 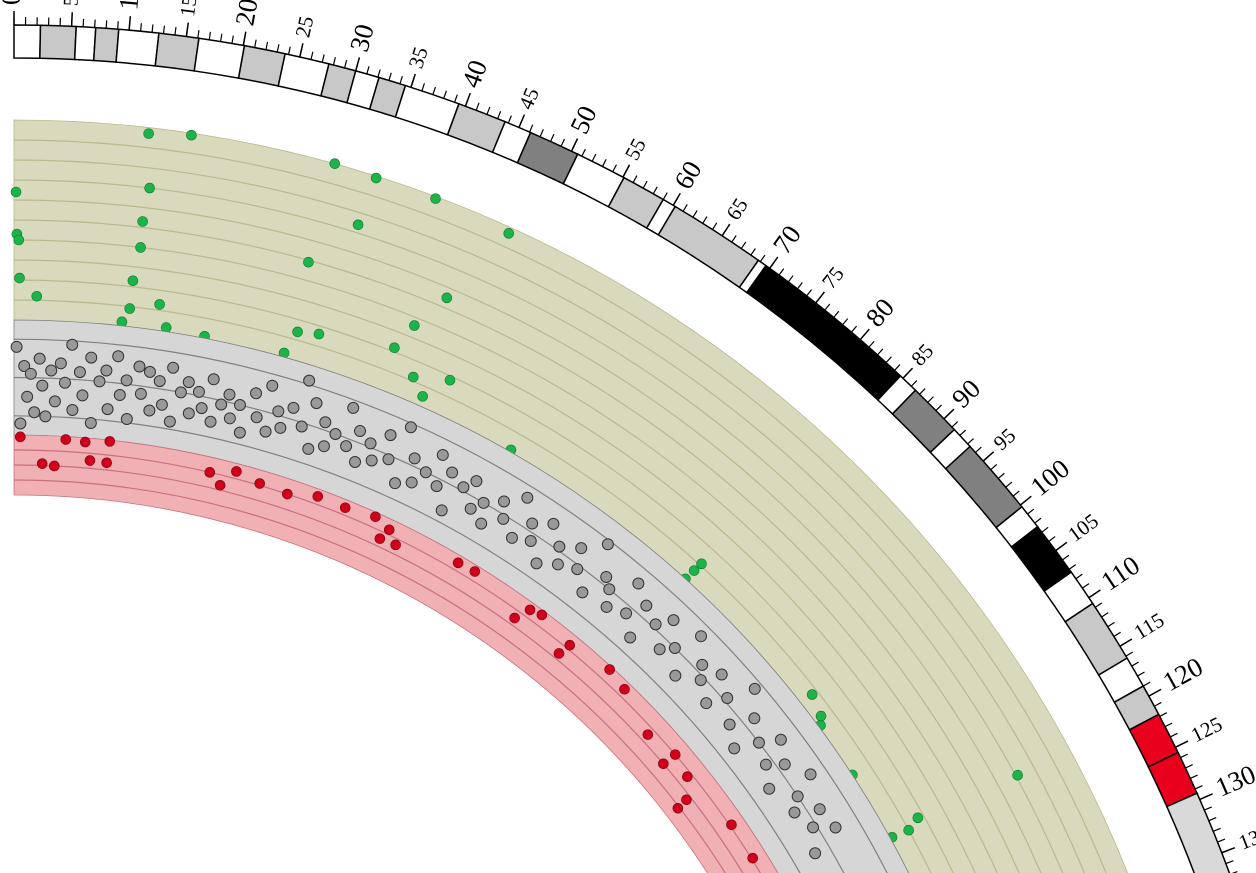 I want to click on tick-label: 55, so click(x=635, y=149).